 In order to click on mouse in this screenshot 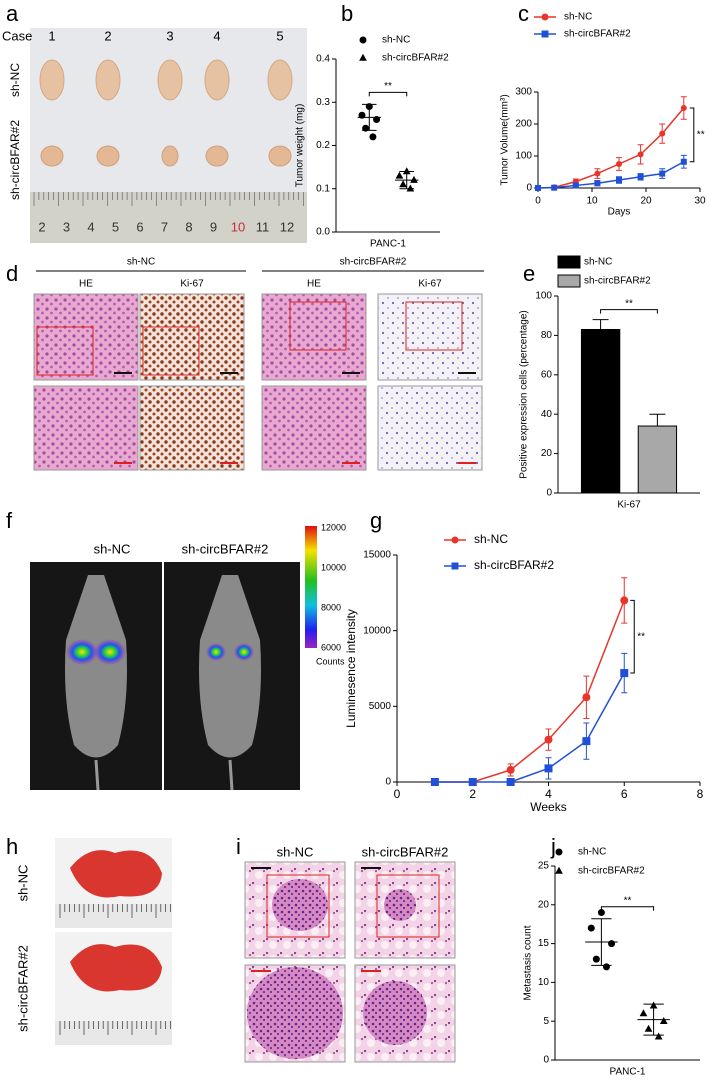, I will do `click(96, 666)`.